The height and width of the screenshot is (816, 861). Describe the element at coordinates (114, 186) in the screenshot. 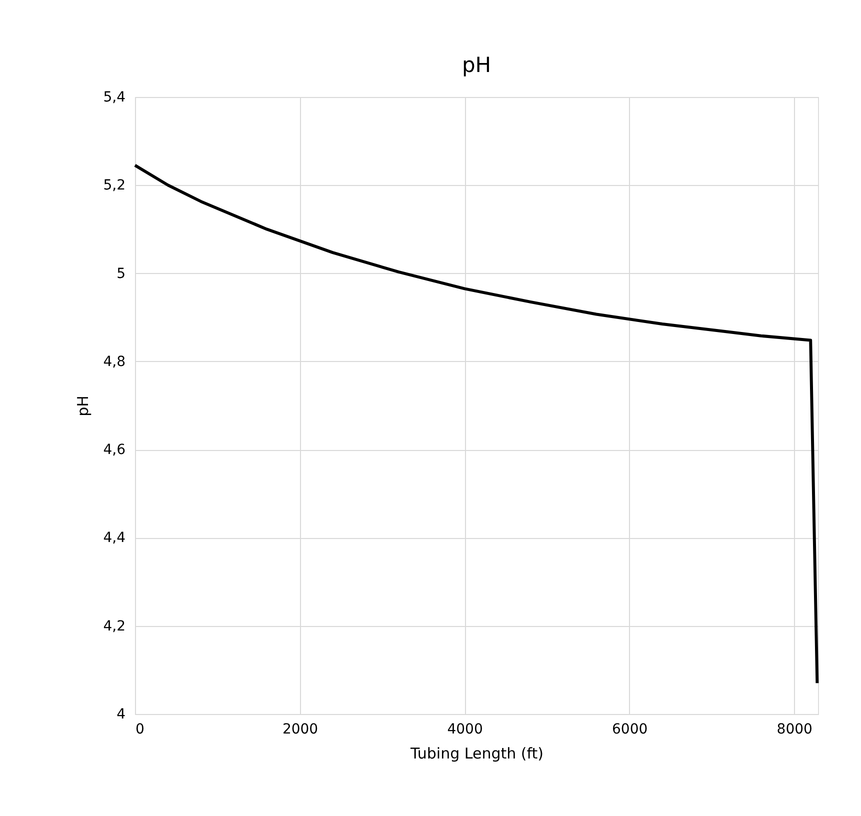

I see `y-tick-label: 5,2` at that location.